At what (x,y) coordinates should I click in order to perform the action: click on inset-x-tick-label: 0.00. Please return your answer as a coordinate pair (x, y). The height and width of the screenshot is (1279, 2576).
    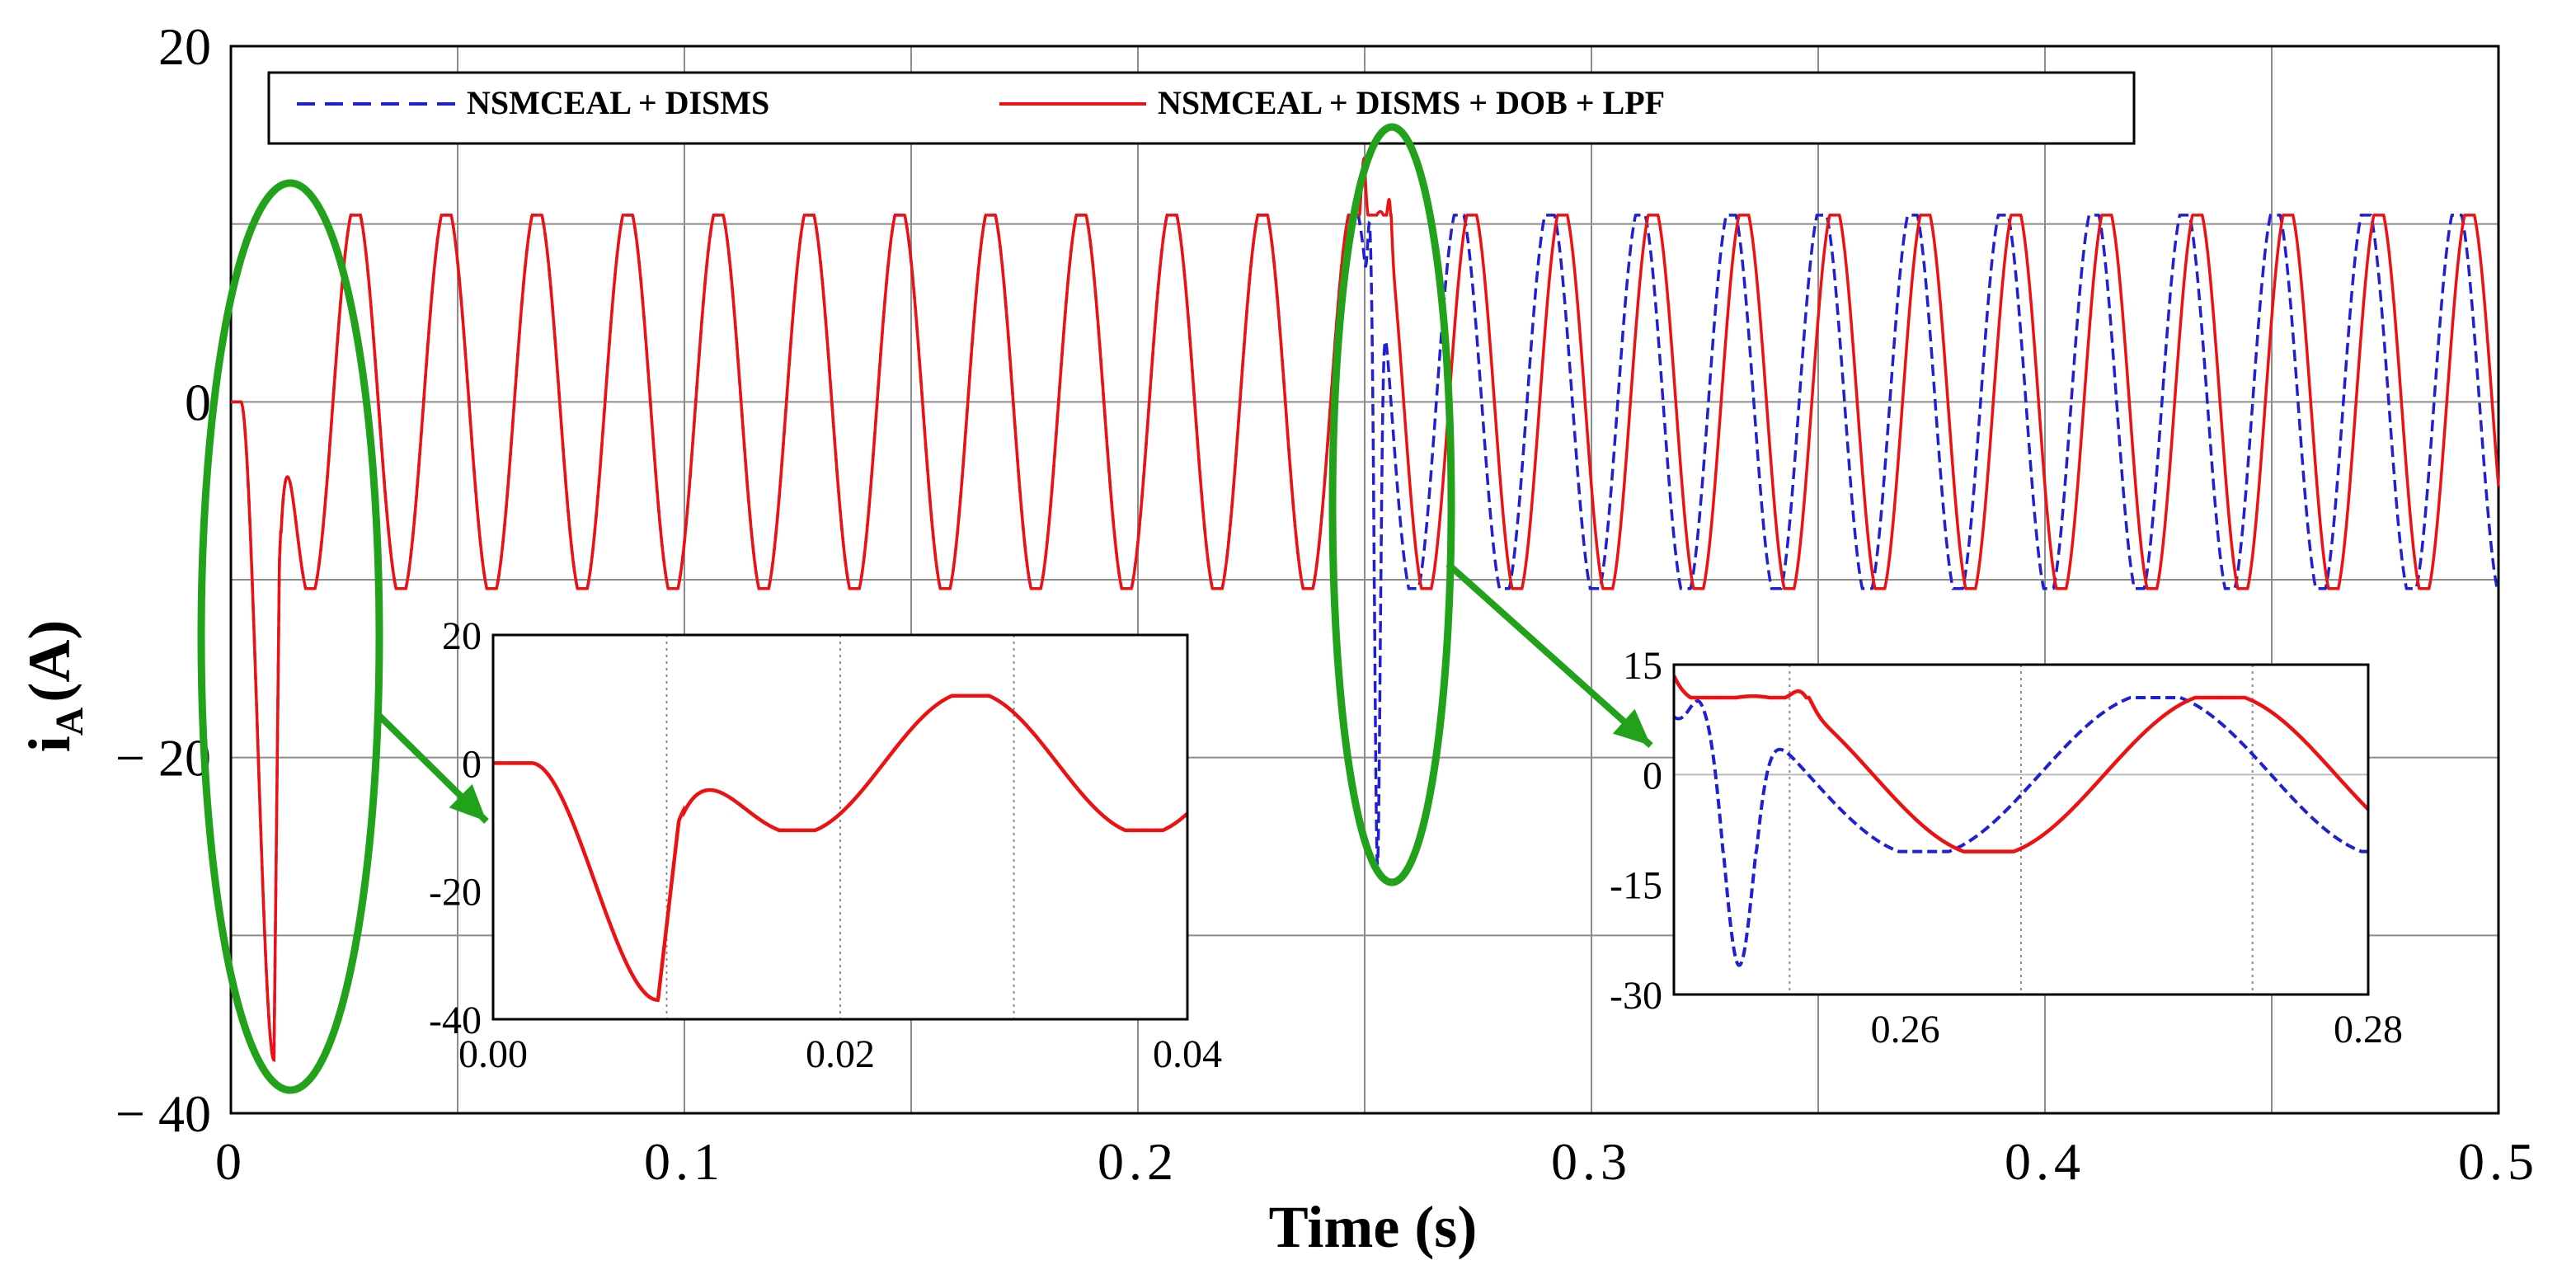
    Looking at the image, I should click on (493, 1054).